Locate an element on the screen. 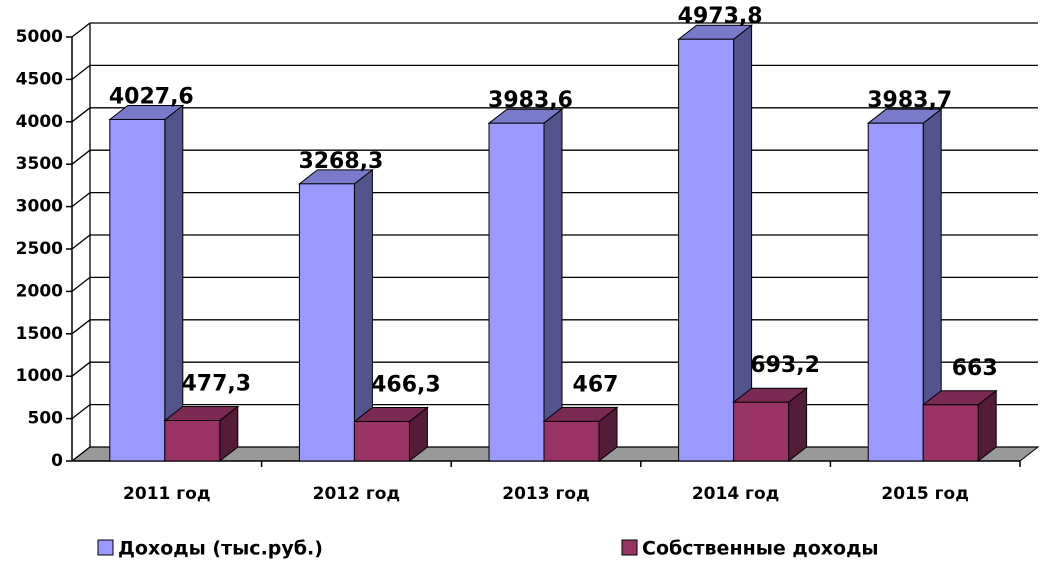 The width and height of the screenshot is (1042, 585). y-tick-label: 5000 is located at coordinates (39, 37).